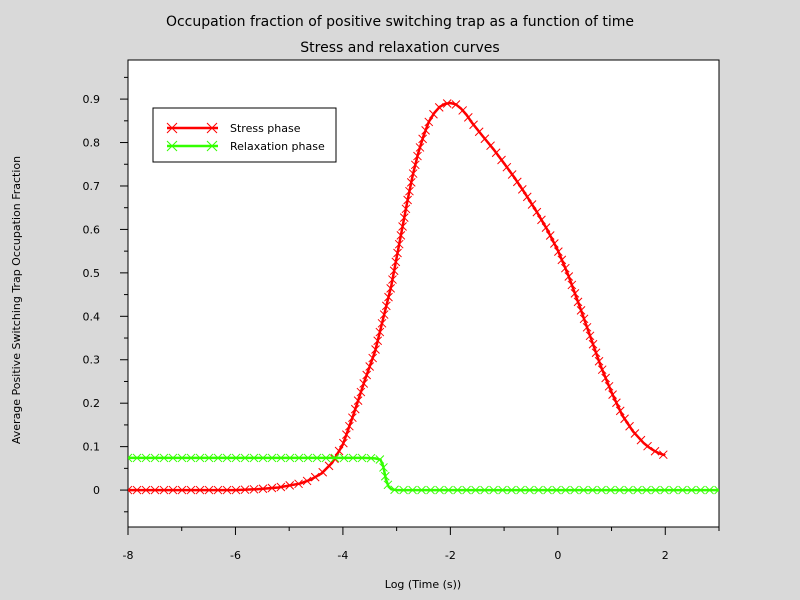 The width and height of the screenshot is (800, 600). I want to click on series-relaxation, so click(423, 474).